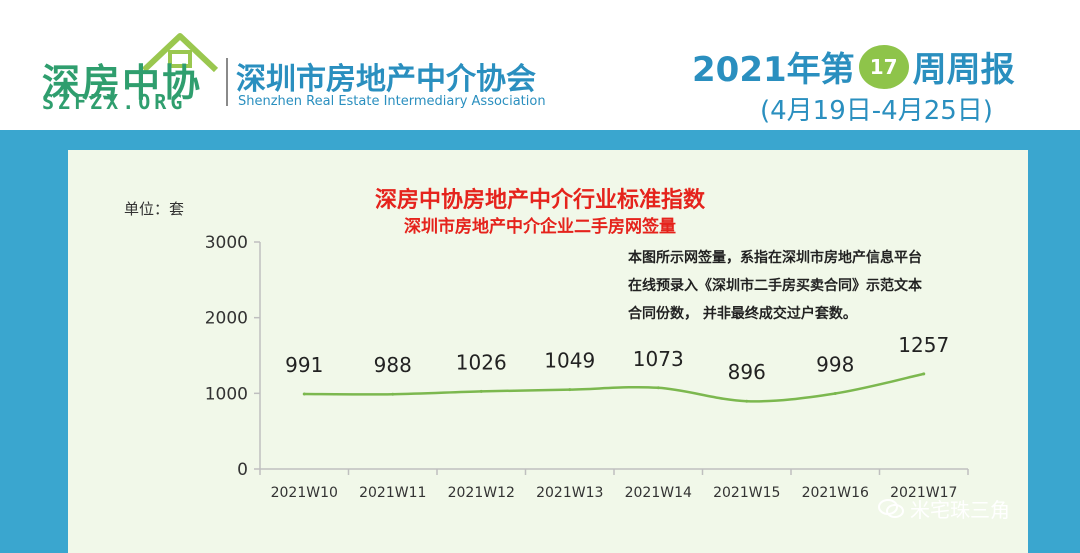 The height and width of the screenshot is (553, 1080). What do you see at coordinates (923, 493) in the screenshot?
I see `x-tick-label: 2021W17` at bounding box center [923, 493].